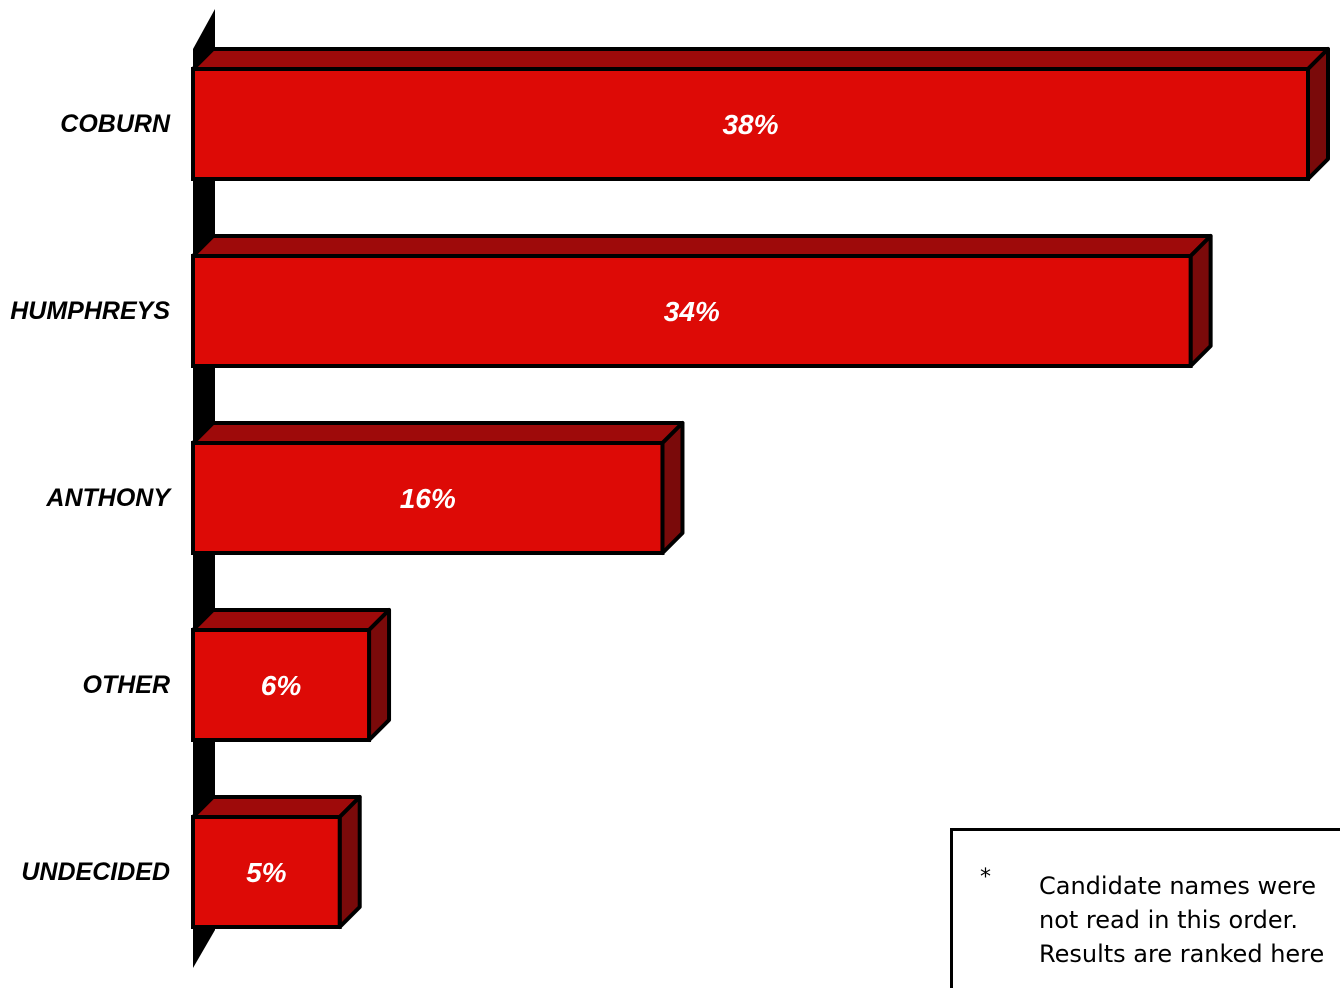  I want to click on bar-anthony: 16%, so click(438, 488).